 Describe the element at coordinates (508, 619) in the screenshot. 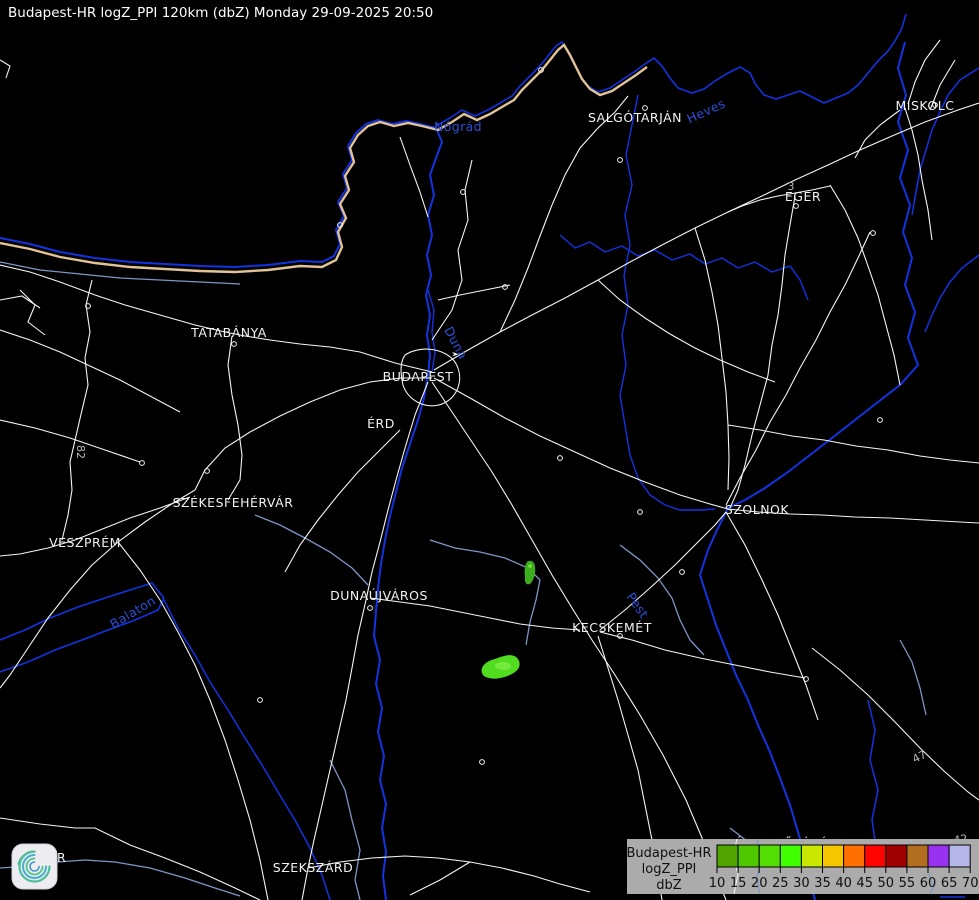

I see `radar-echoes` at that location.